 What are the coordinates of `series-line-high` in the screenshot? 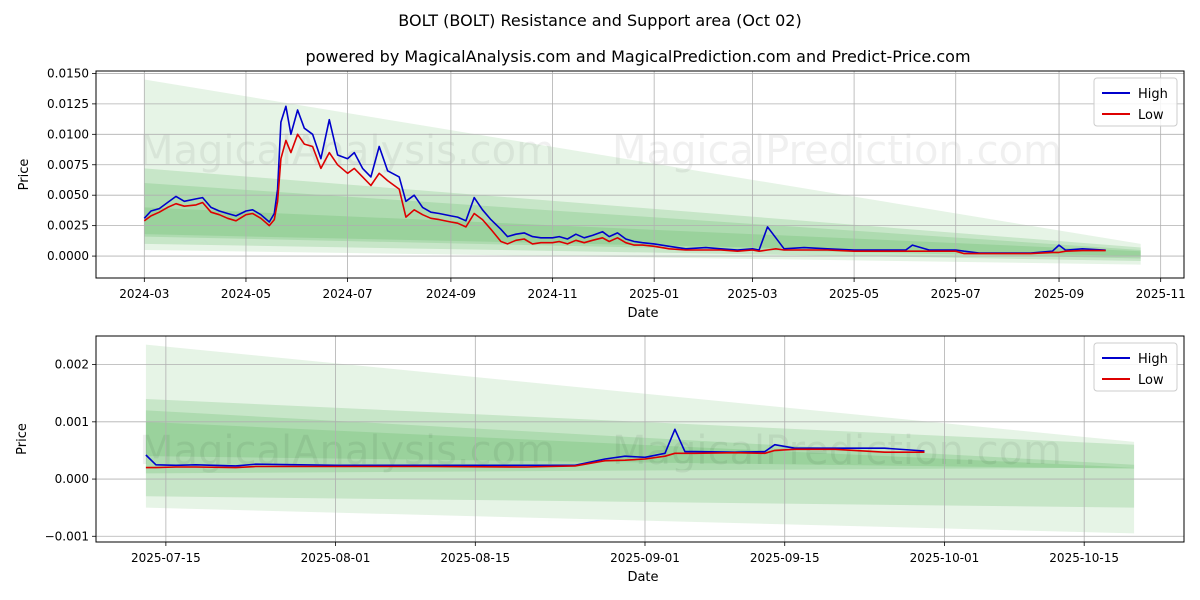 It's located at (535, 447).